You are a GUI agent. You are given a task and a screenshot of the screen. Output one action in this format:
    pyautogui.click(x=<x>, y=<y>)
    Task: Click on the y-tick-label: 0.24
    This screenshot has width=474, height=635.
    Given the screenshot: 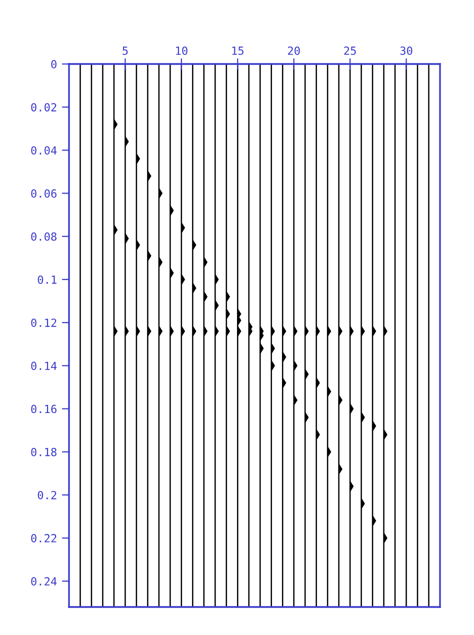 What is the action you would take?
    pyautogui.click(x=44, y=581)
    